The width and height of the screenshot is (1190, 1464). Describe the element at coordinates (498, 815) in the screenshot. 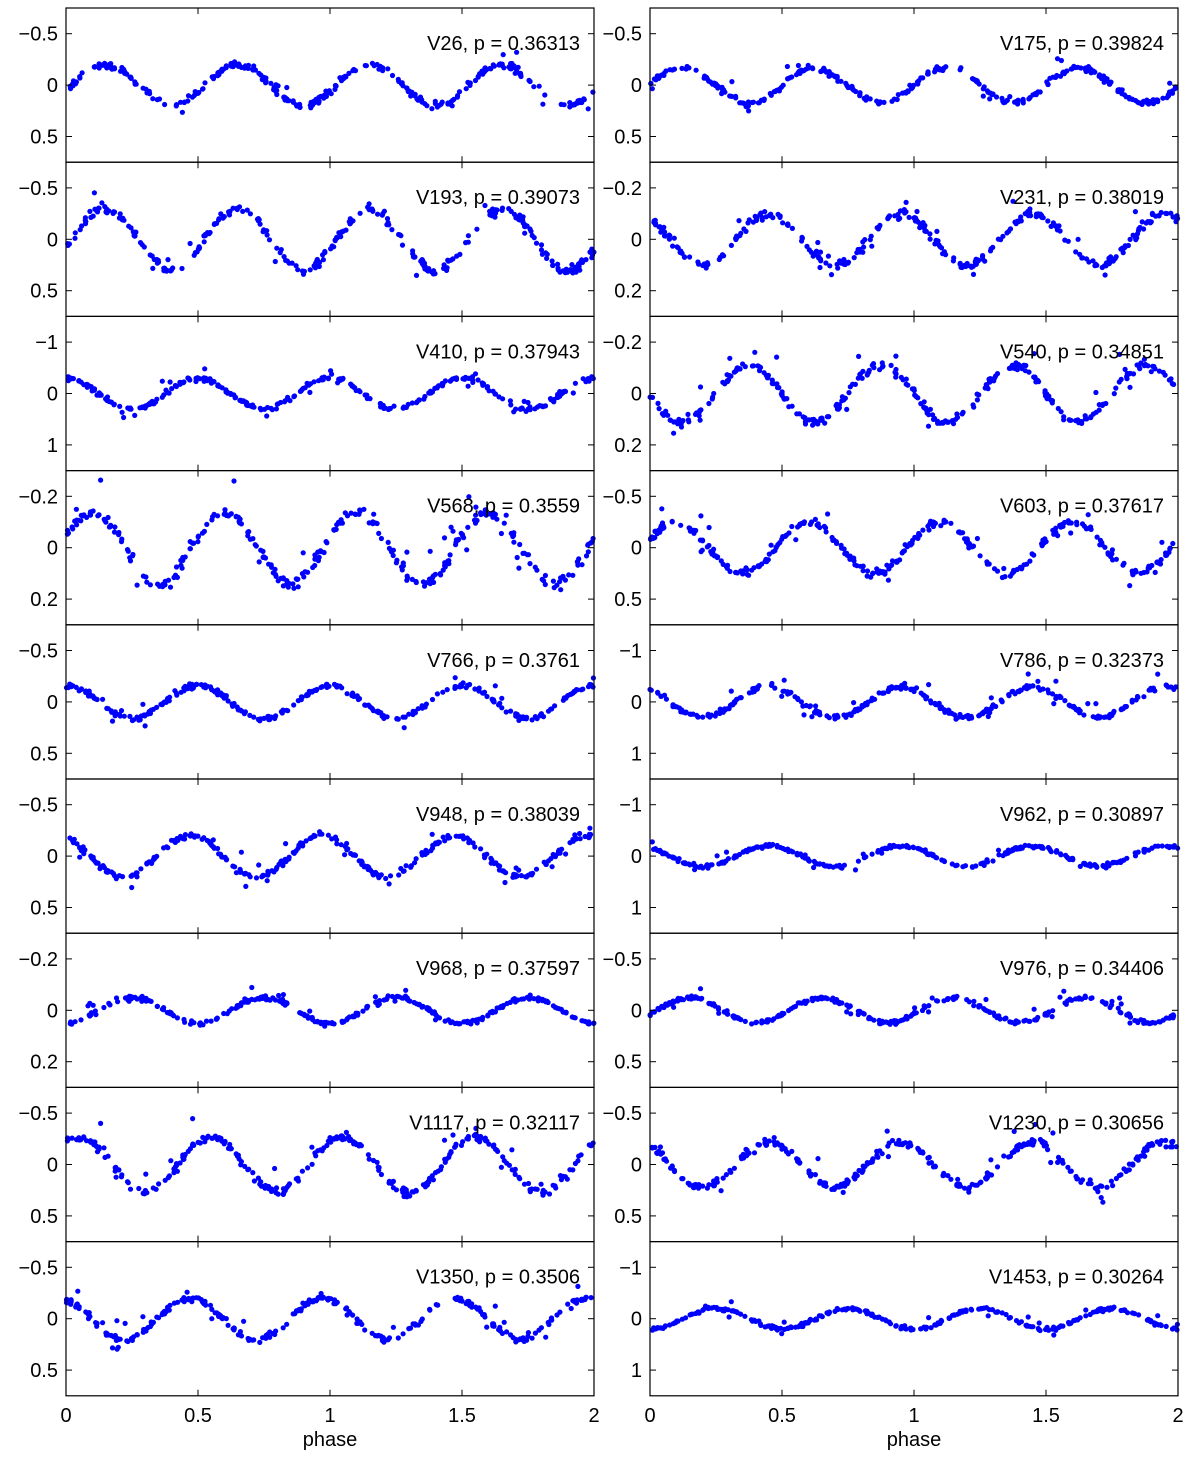

I see `panel-label: V948, p = 0.38039` at that location.